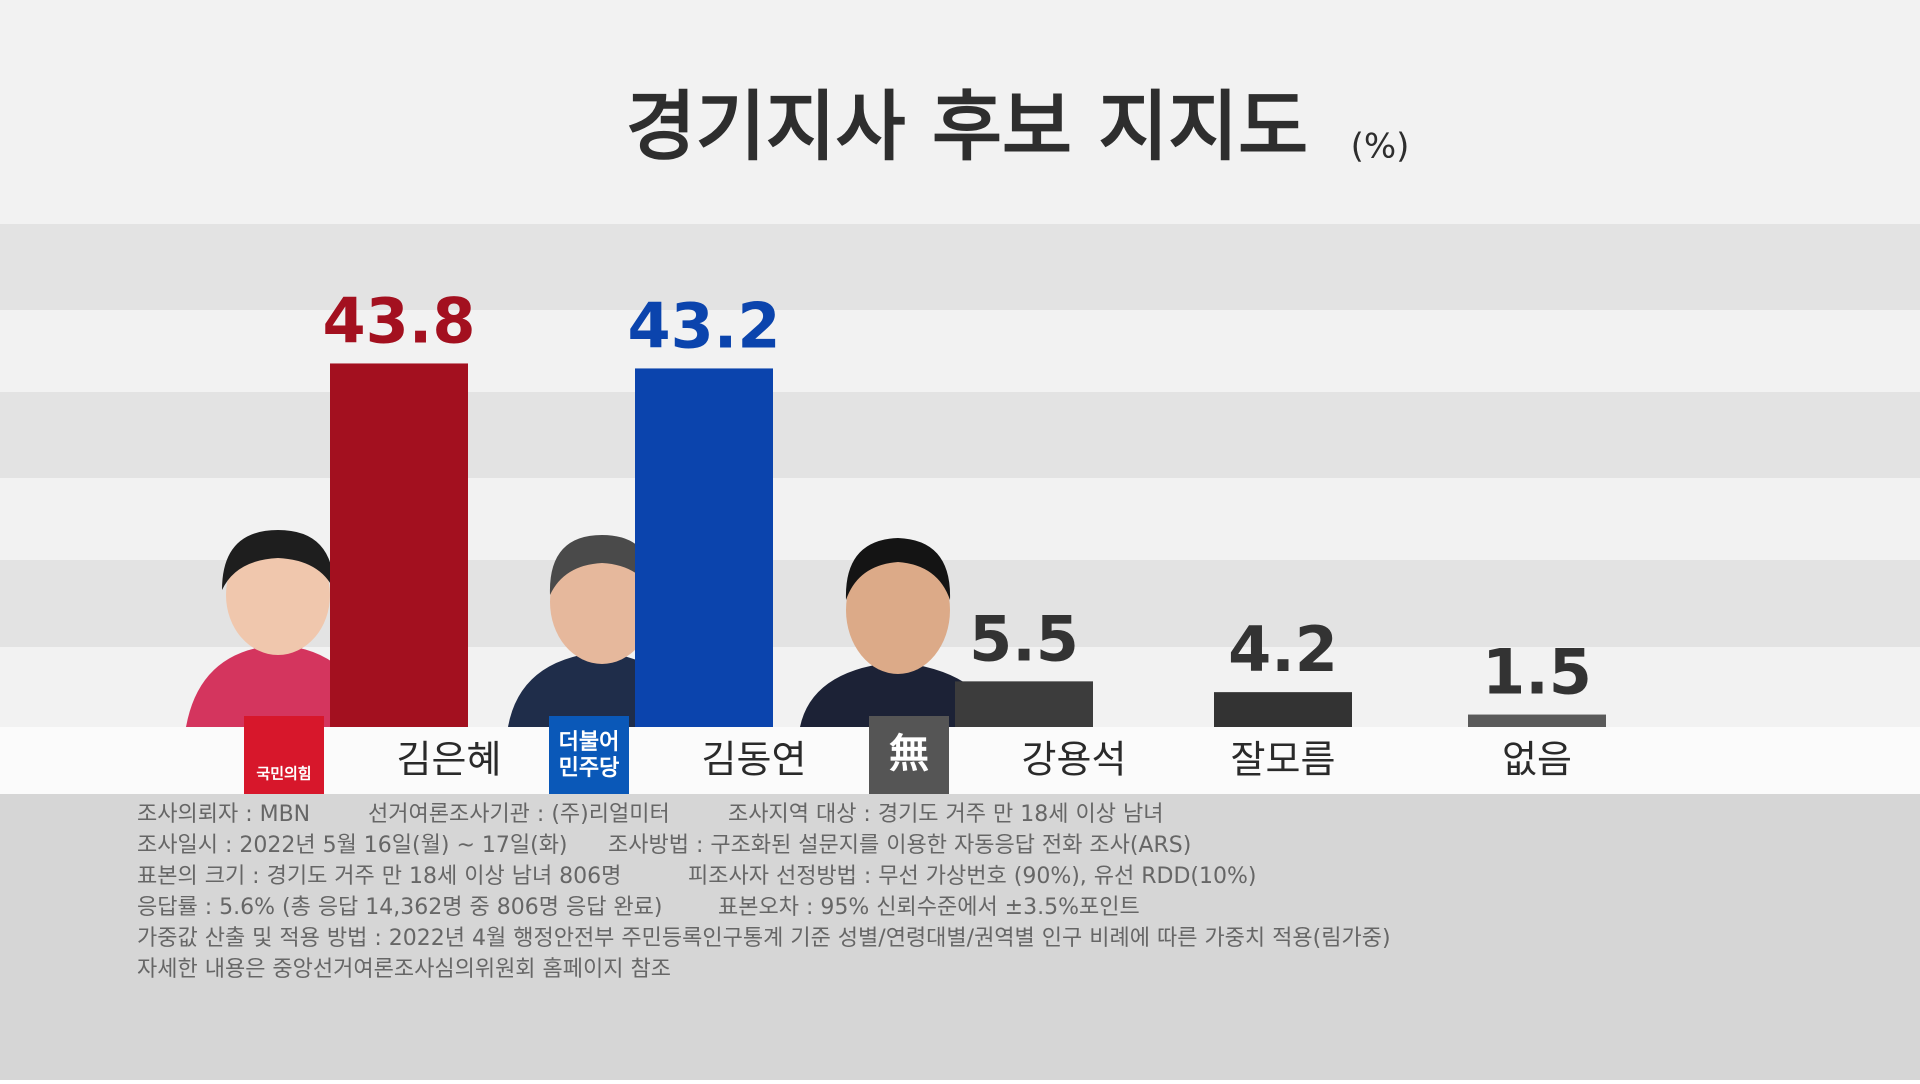 This screenshot has width=1920, height=1084. Describe the element at coordinates (899, 845) in the screenshot. I see `footnote: 조사방법 : 구조화된 설문지를 이용한 자동응답 전화 조사(ARS)` at that location.